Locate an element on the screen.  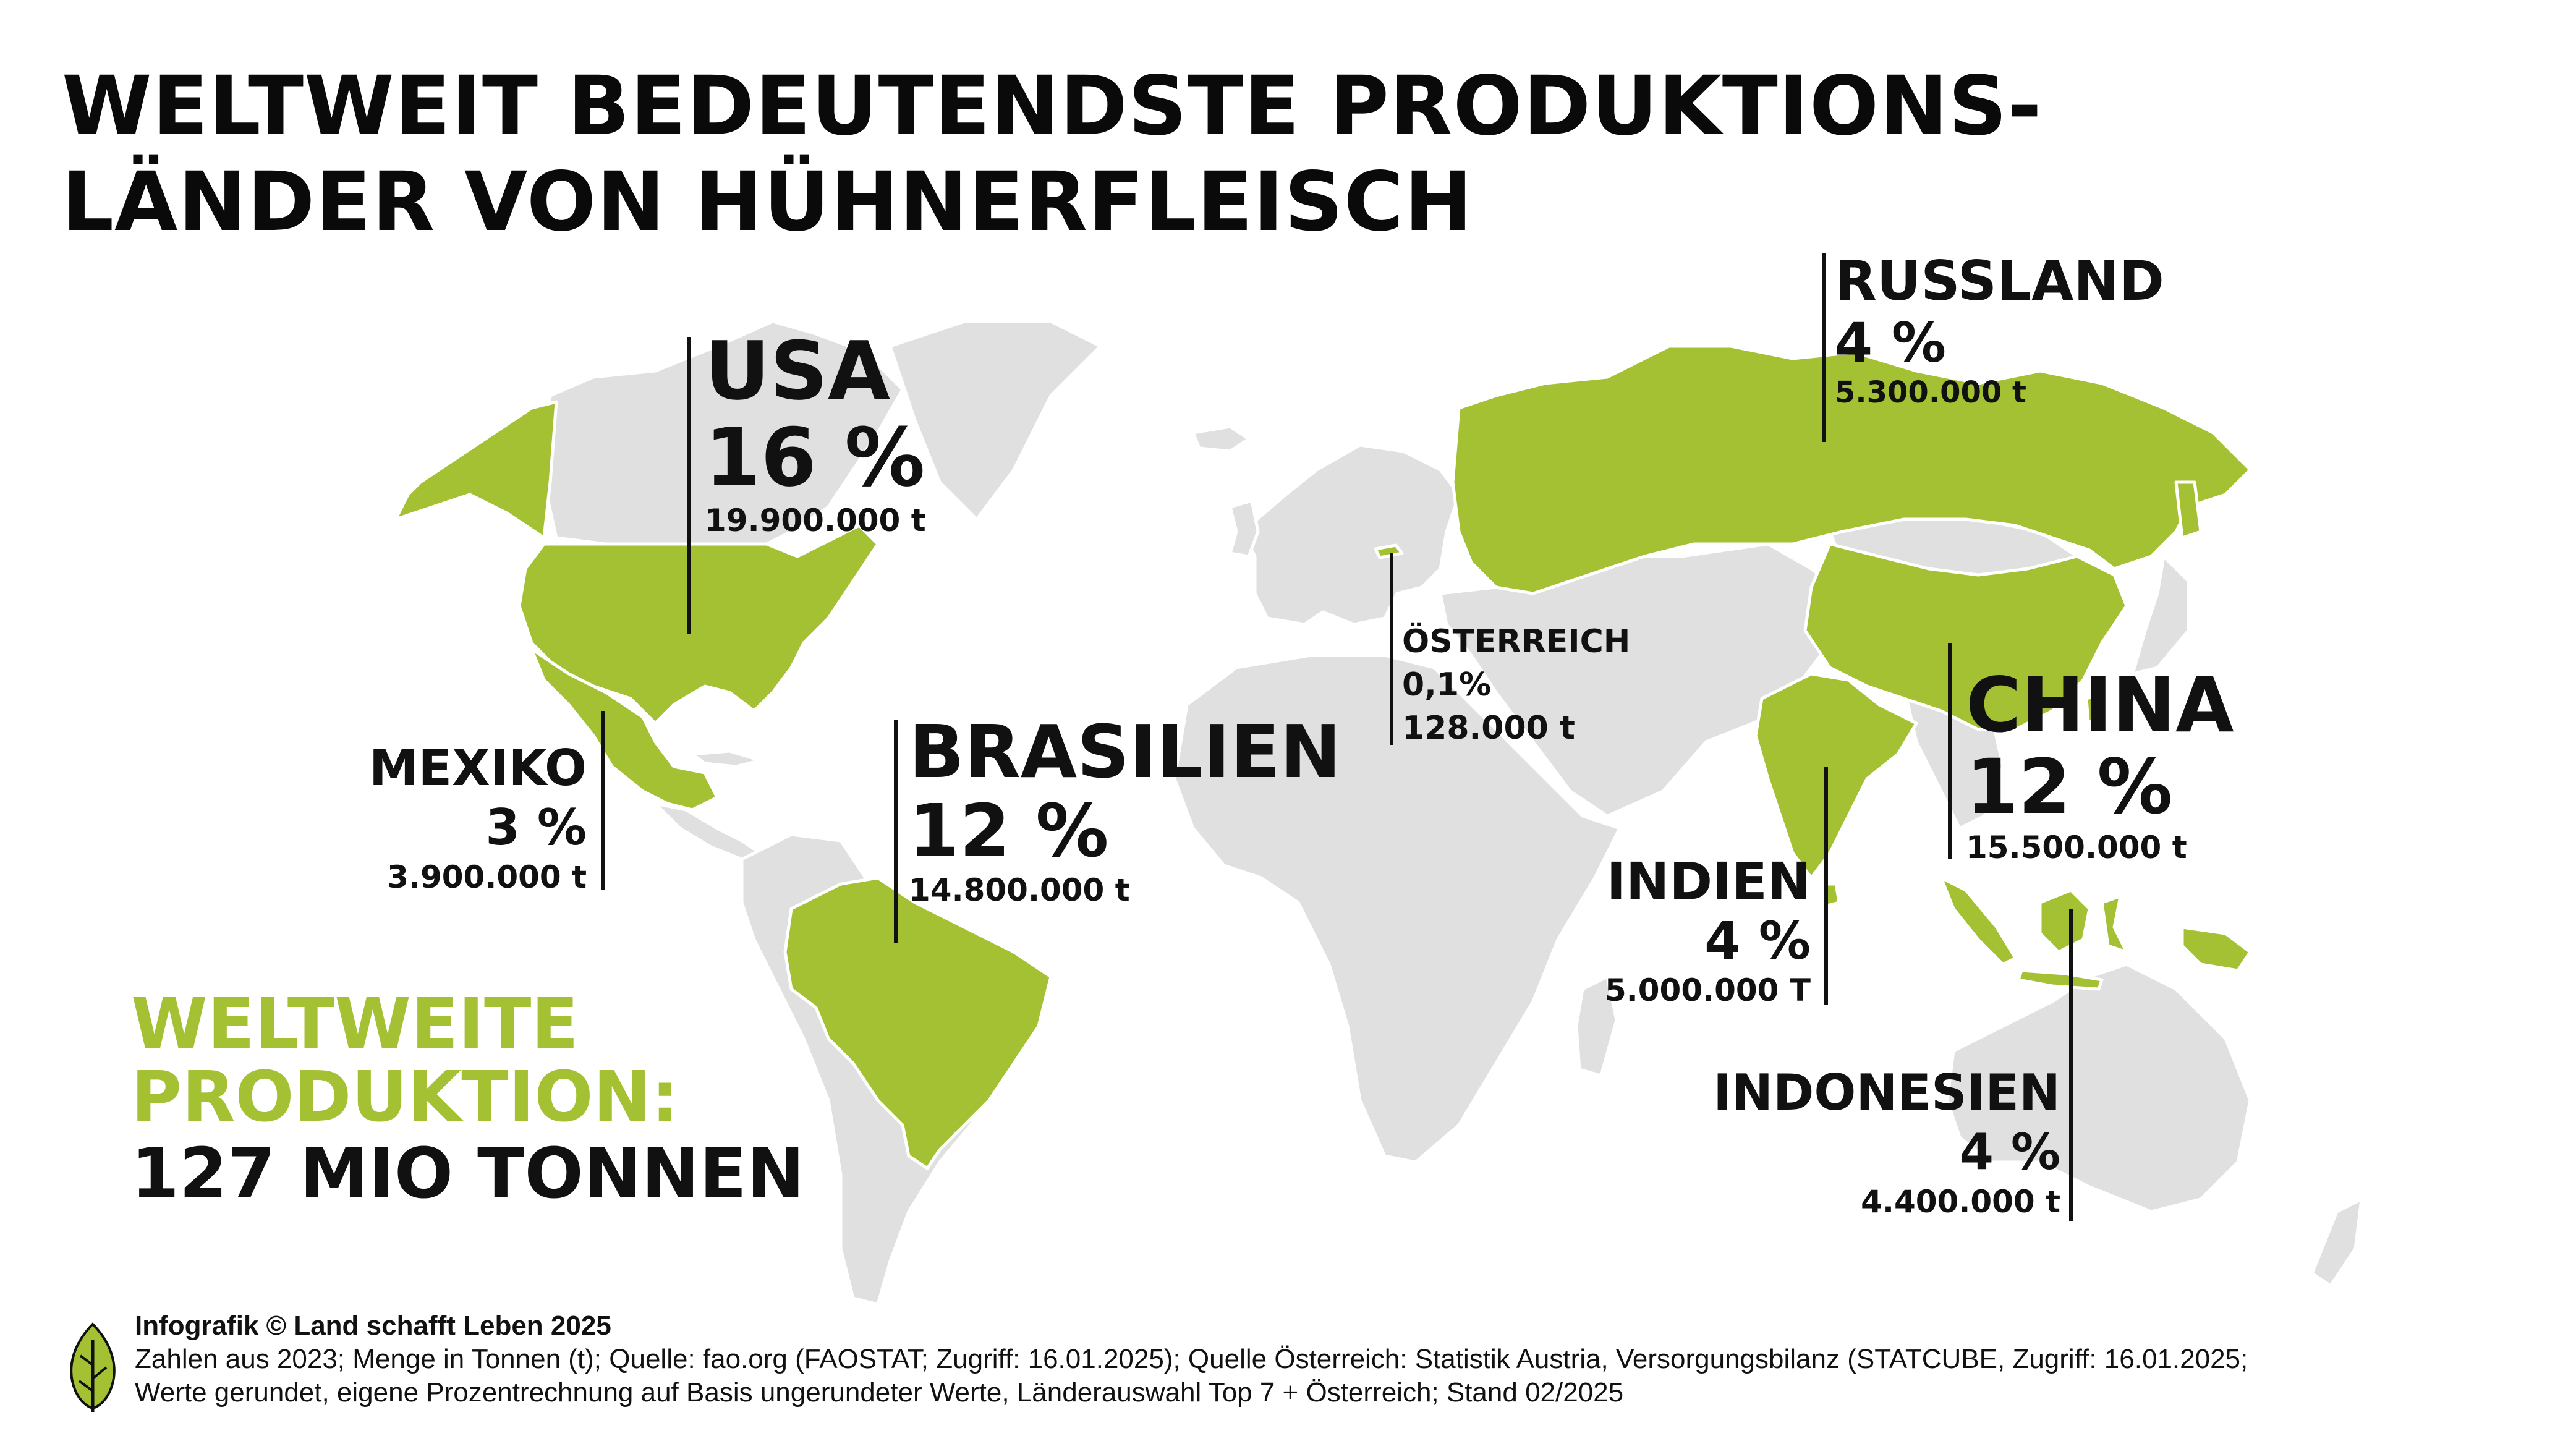
total-line-3: 127 MIO TONNEN is located at coordinates (468, 1174).